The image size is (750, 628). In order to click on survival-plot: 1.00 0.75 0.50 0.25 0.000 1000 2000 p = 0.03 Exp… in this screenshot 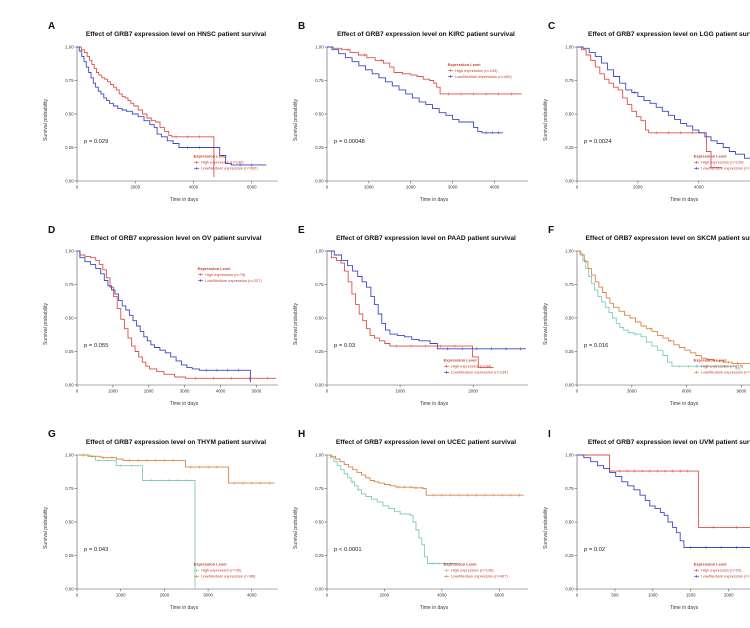, I will do `click(421, 320)`.